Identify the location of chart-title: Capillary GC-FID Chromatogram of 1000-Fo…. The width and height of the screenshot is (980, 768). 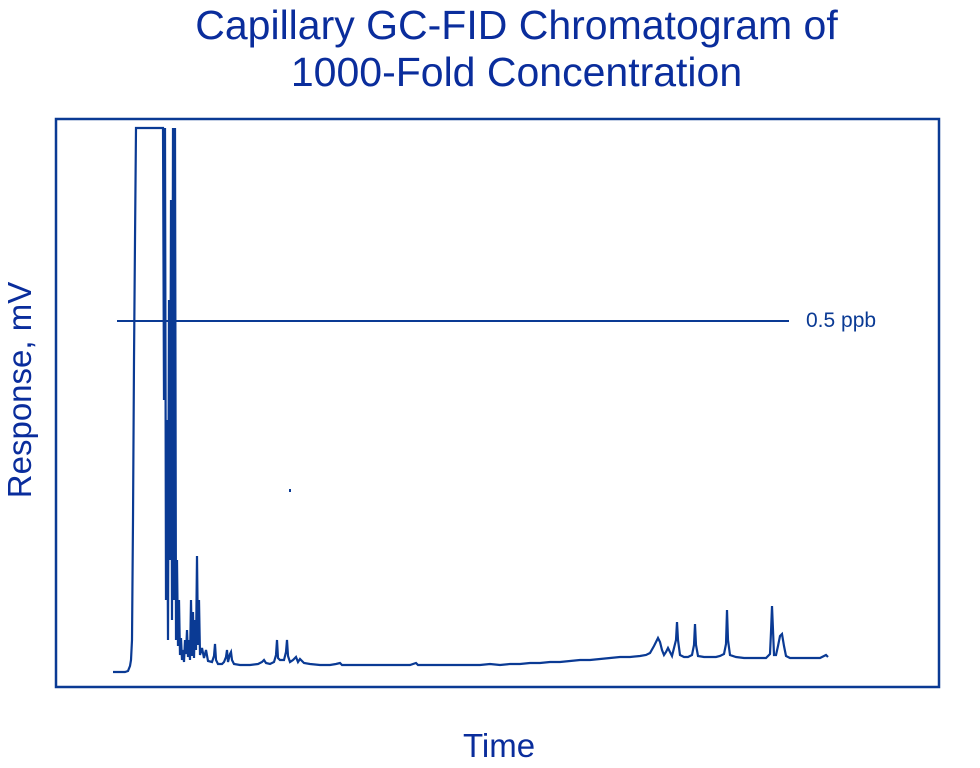
(490, 49).